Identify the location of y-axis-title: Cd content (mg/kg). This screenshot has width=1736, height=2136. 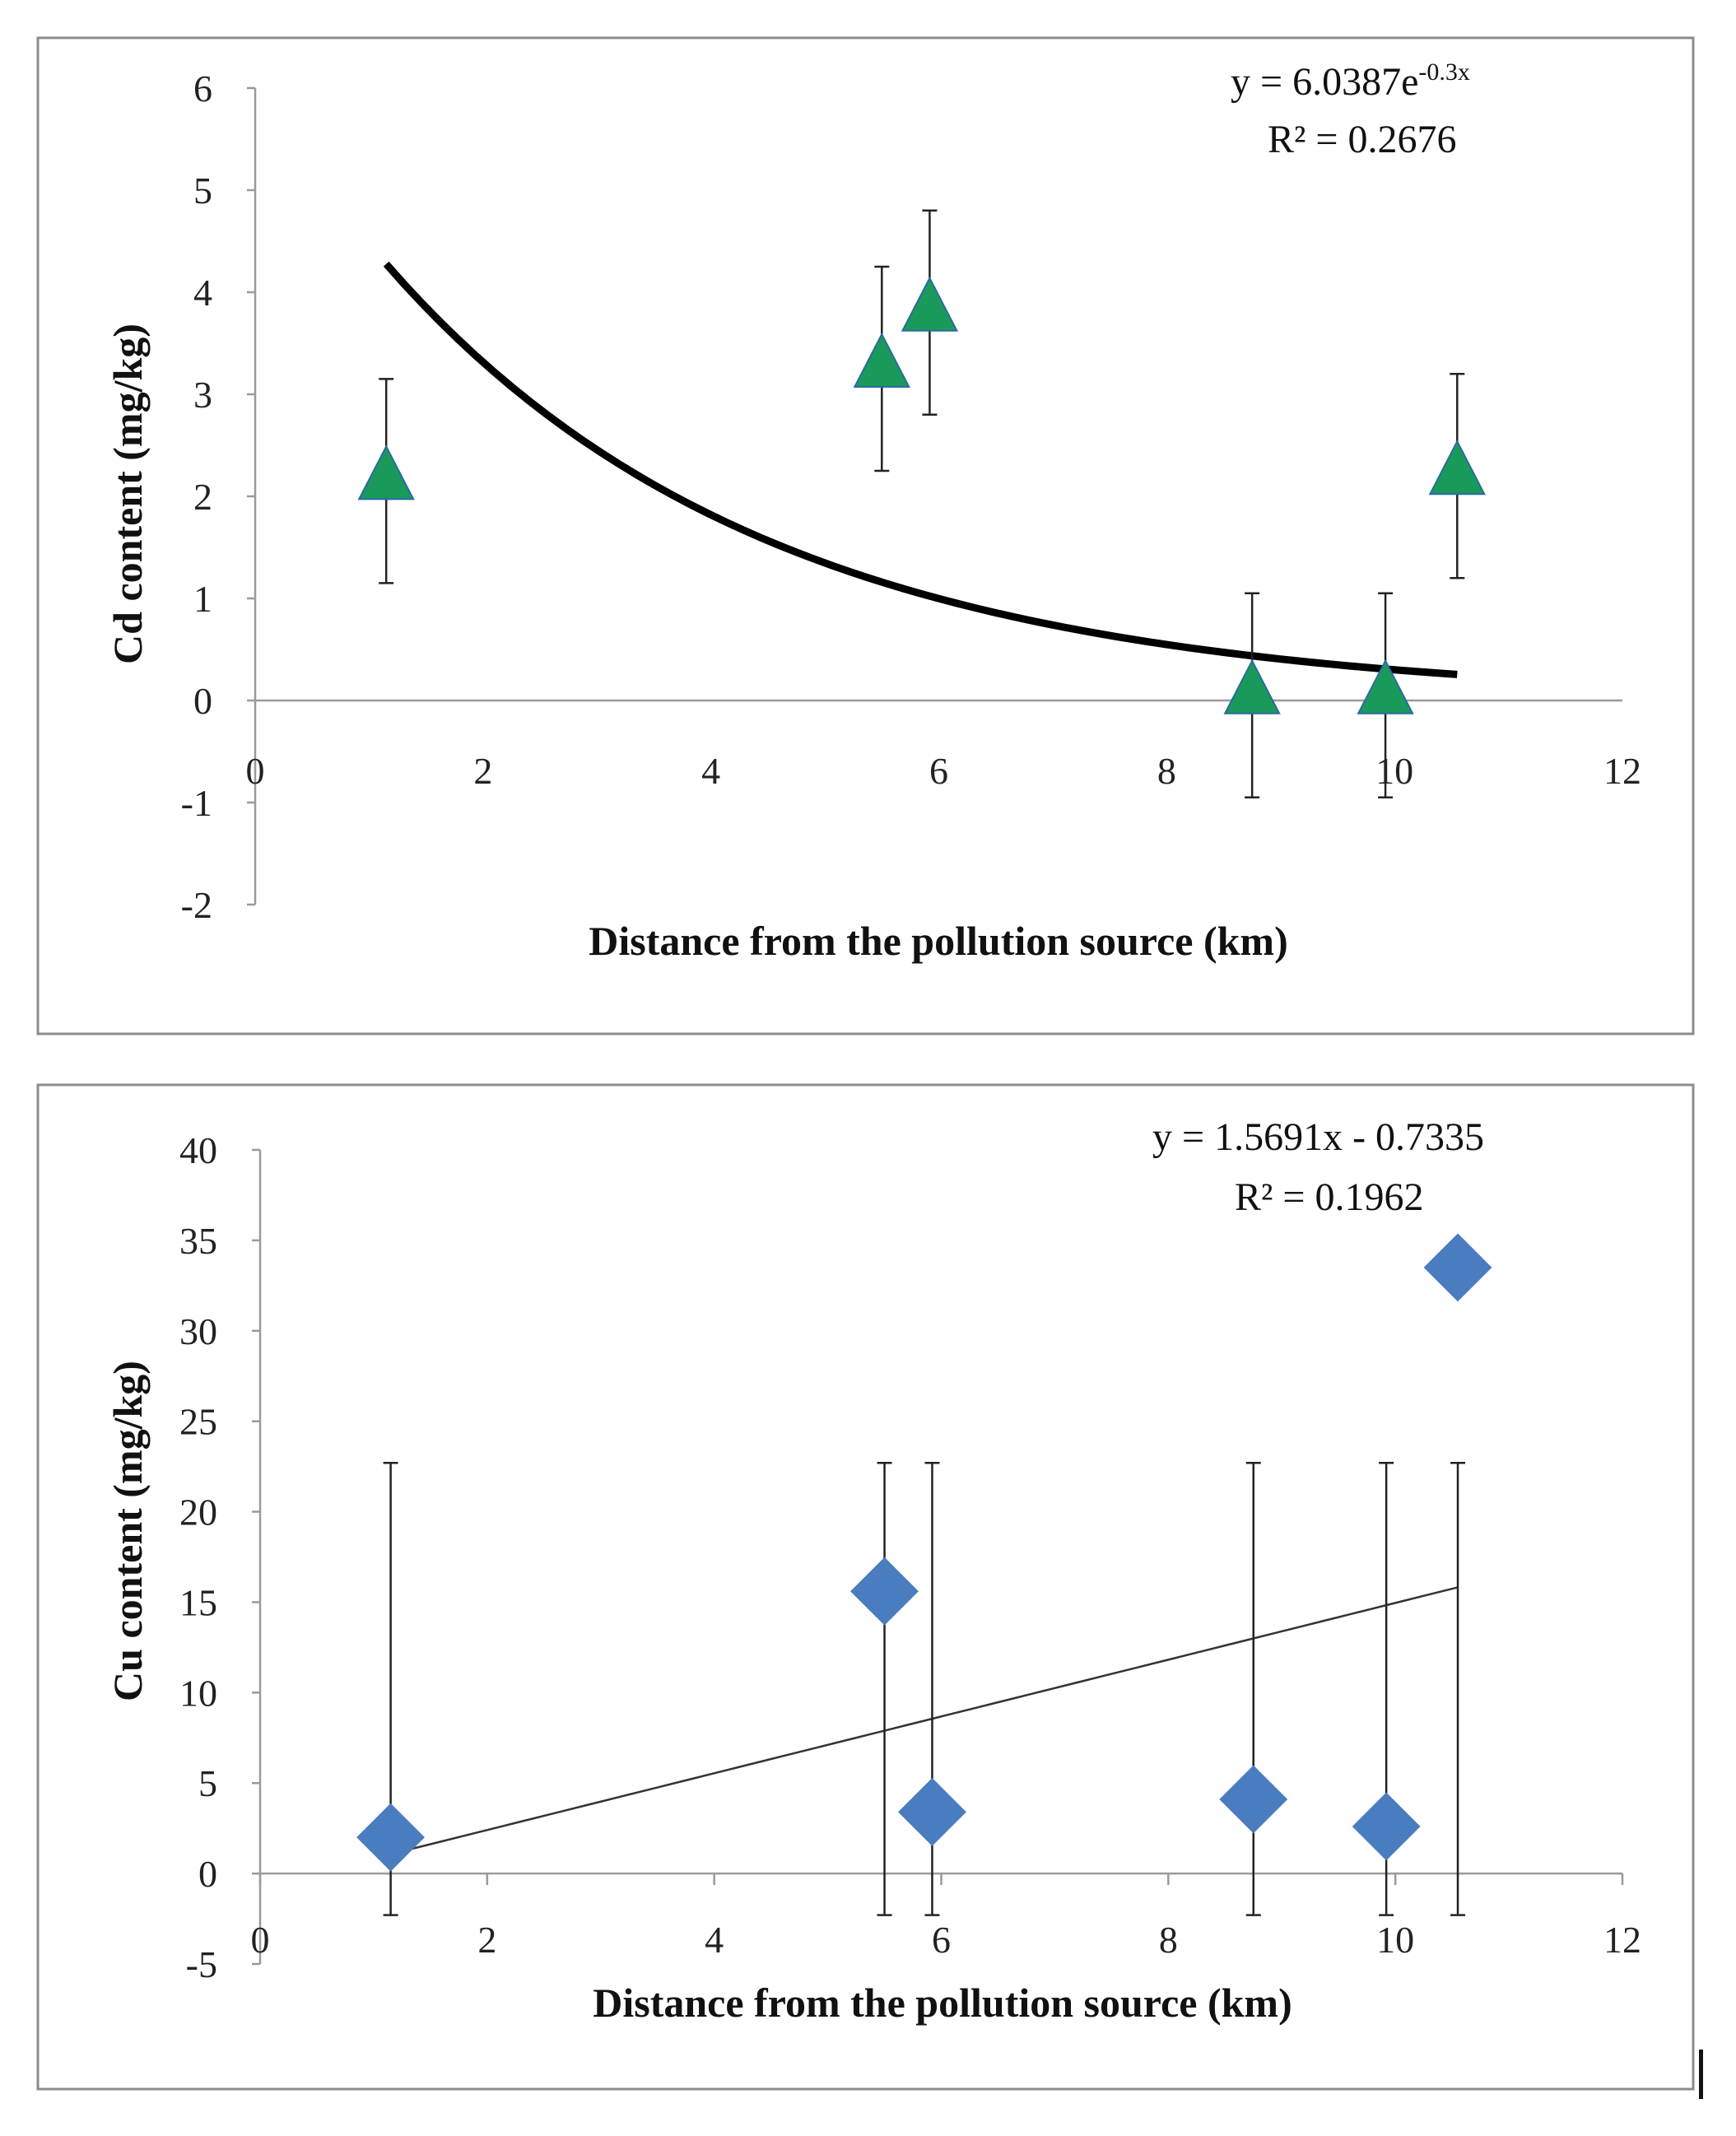
(128, 493).